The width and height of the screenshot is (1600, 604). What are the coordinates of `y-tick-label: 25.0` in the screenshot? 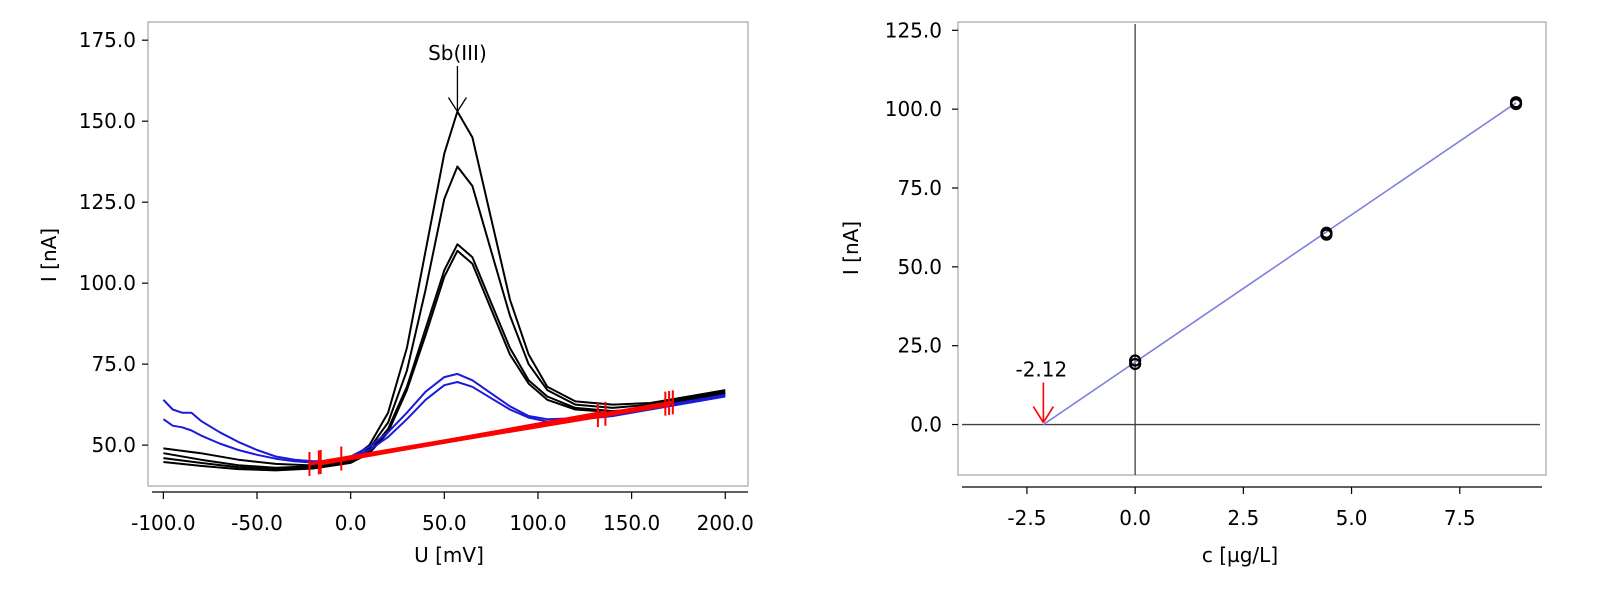 It's located at (919, 346).